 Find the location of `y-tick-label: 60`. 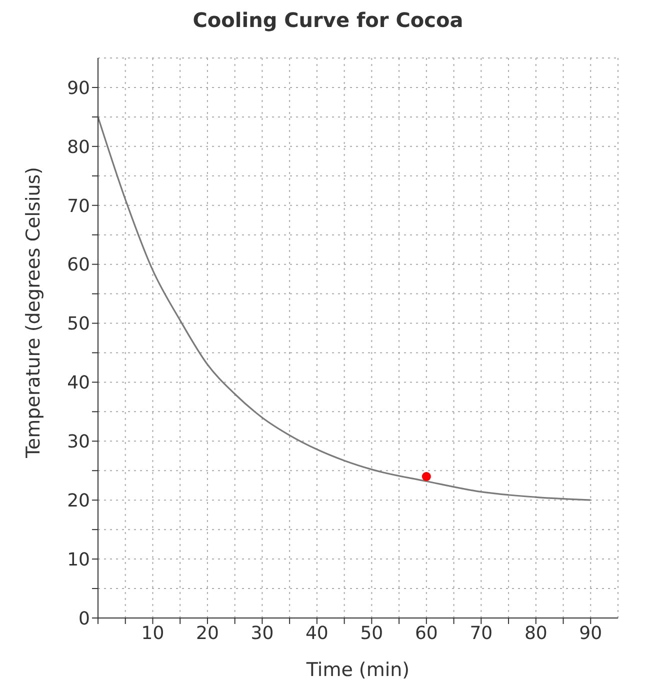

y-tick-label: 60 is located at coordinates (78, 265).